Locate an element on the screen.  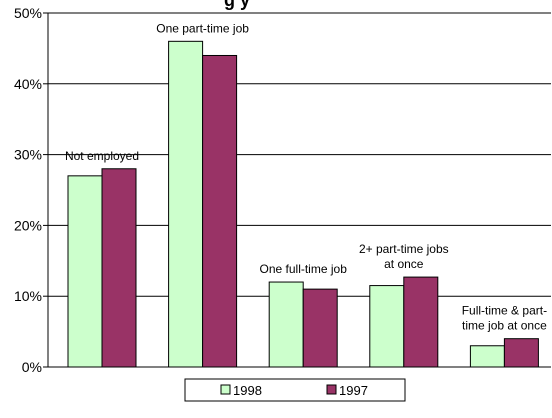
category-label-line: One full-time job is located at coordinates (304, 269).